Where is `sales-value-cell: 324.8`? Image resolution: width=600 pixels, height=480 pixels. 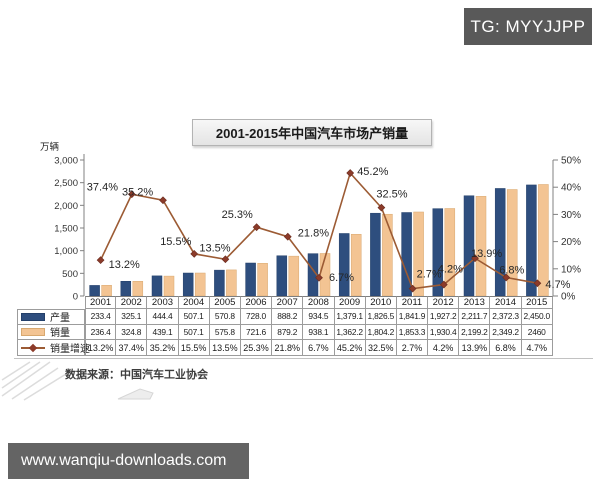
sales-value-cell: 324.8 is located at coordinates (132, 332).